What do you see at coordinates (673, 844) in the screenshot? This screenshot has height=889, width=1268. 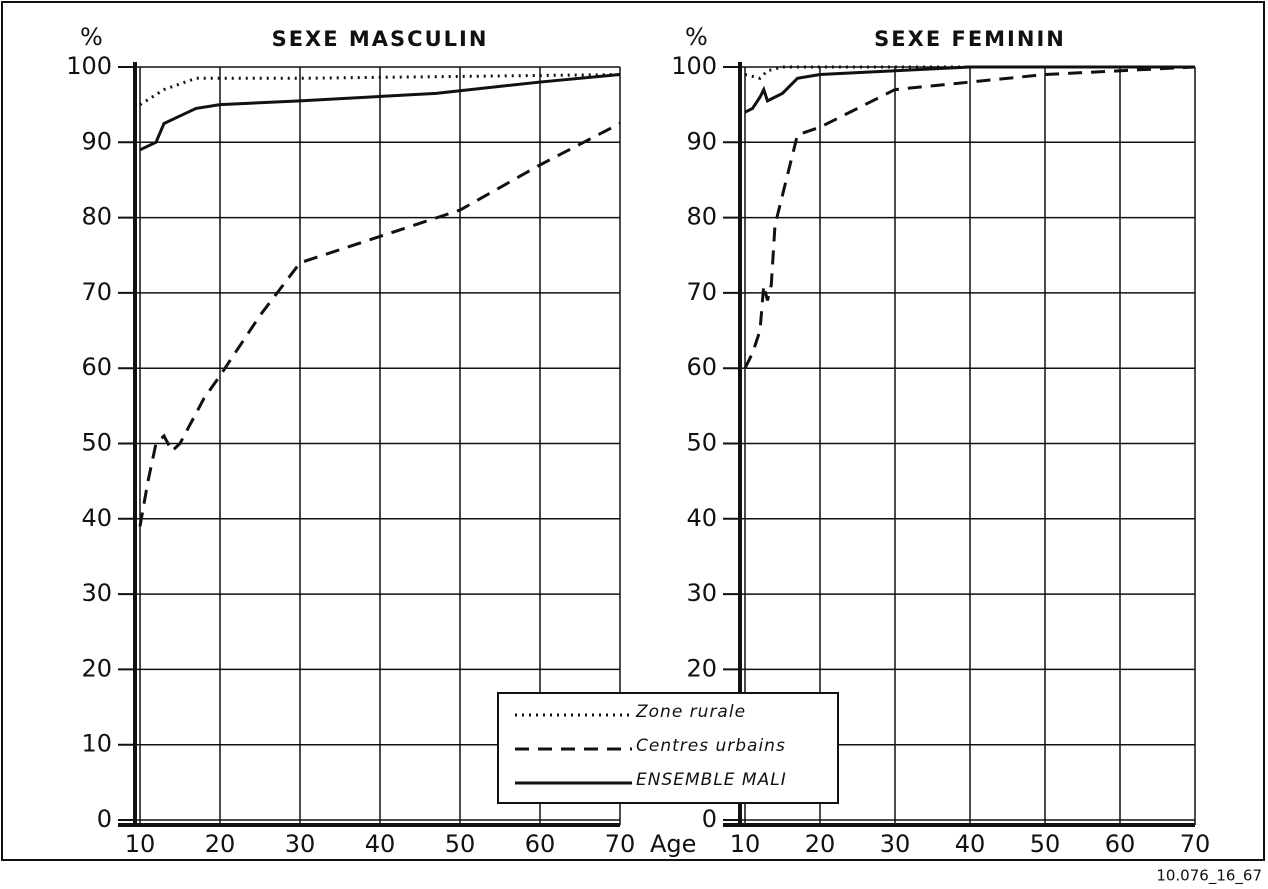 I see `x-axis-label: Age` at bounding box center [673, 844].